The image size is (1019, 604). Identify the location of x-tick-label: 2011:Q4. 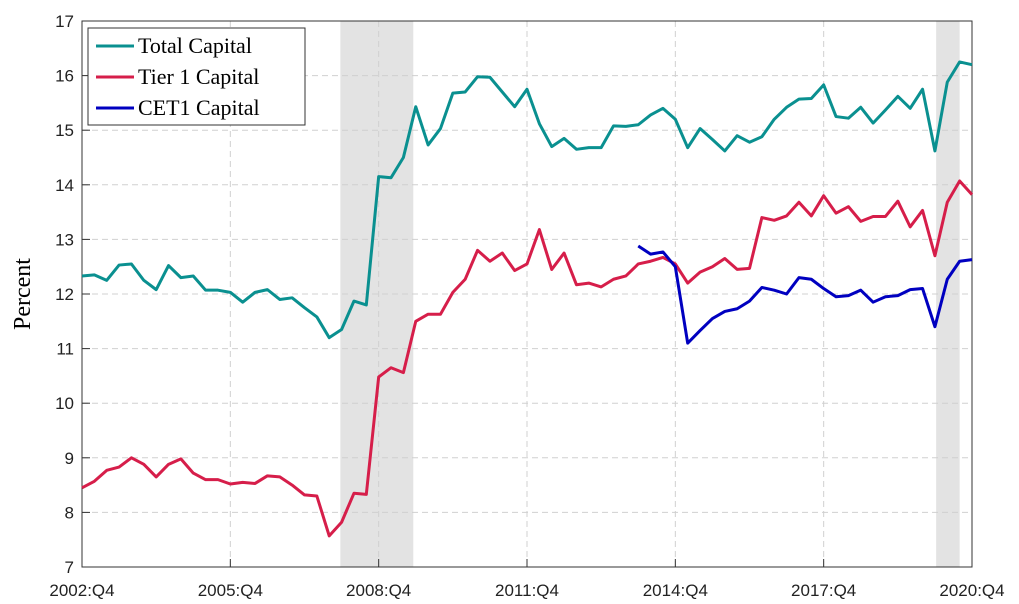
(527, 590).